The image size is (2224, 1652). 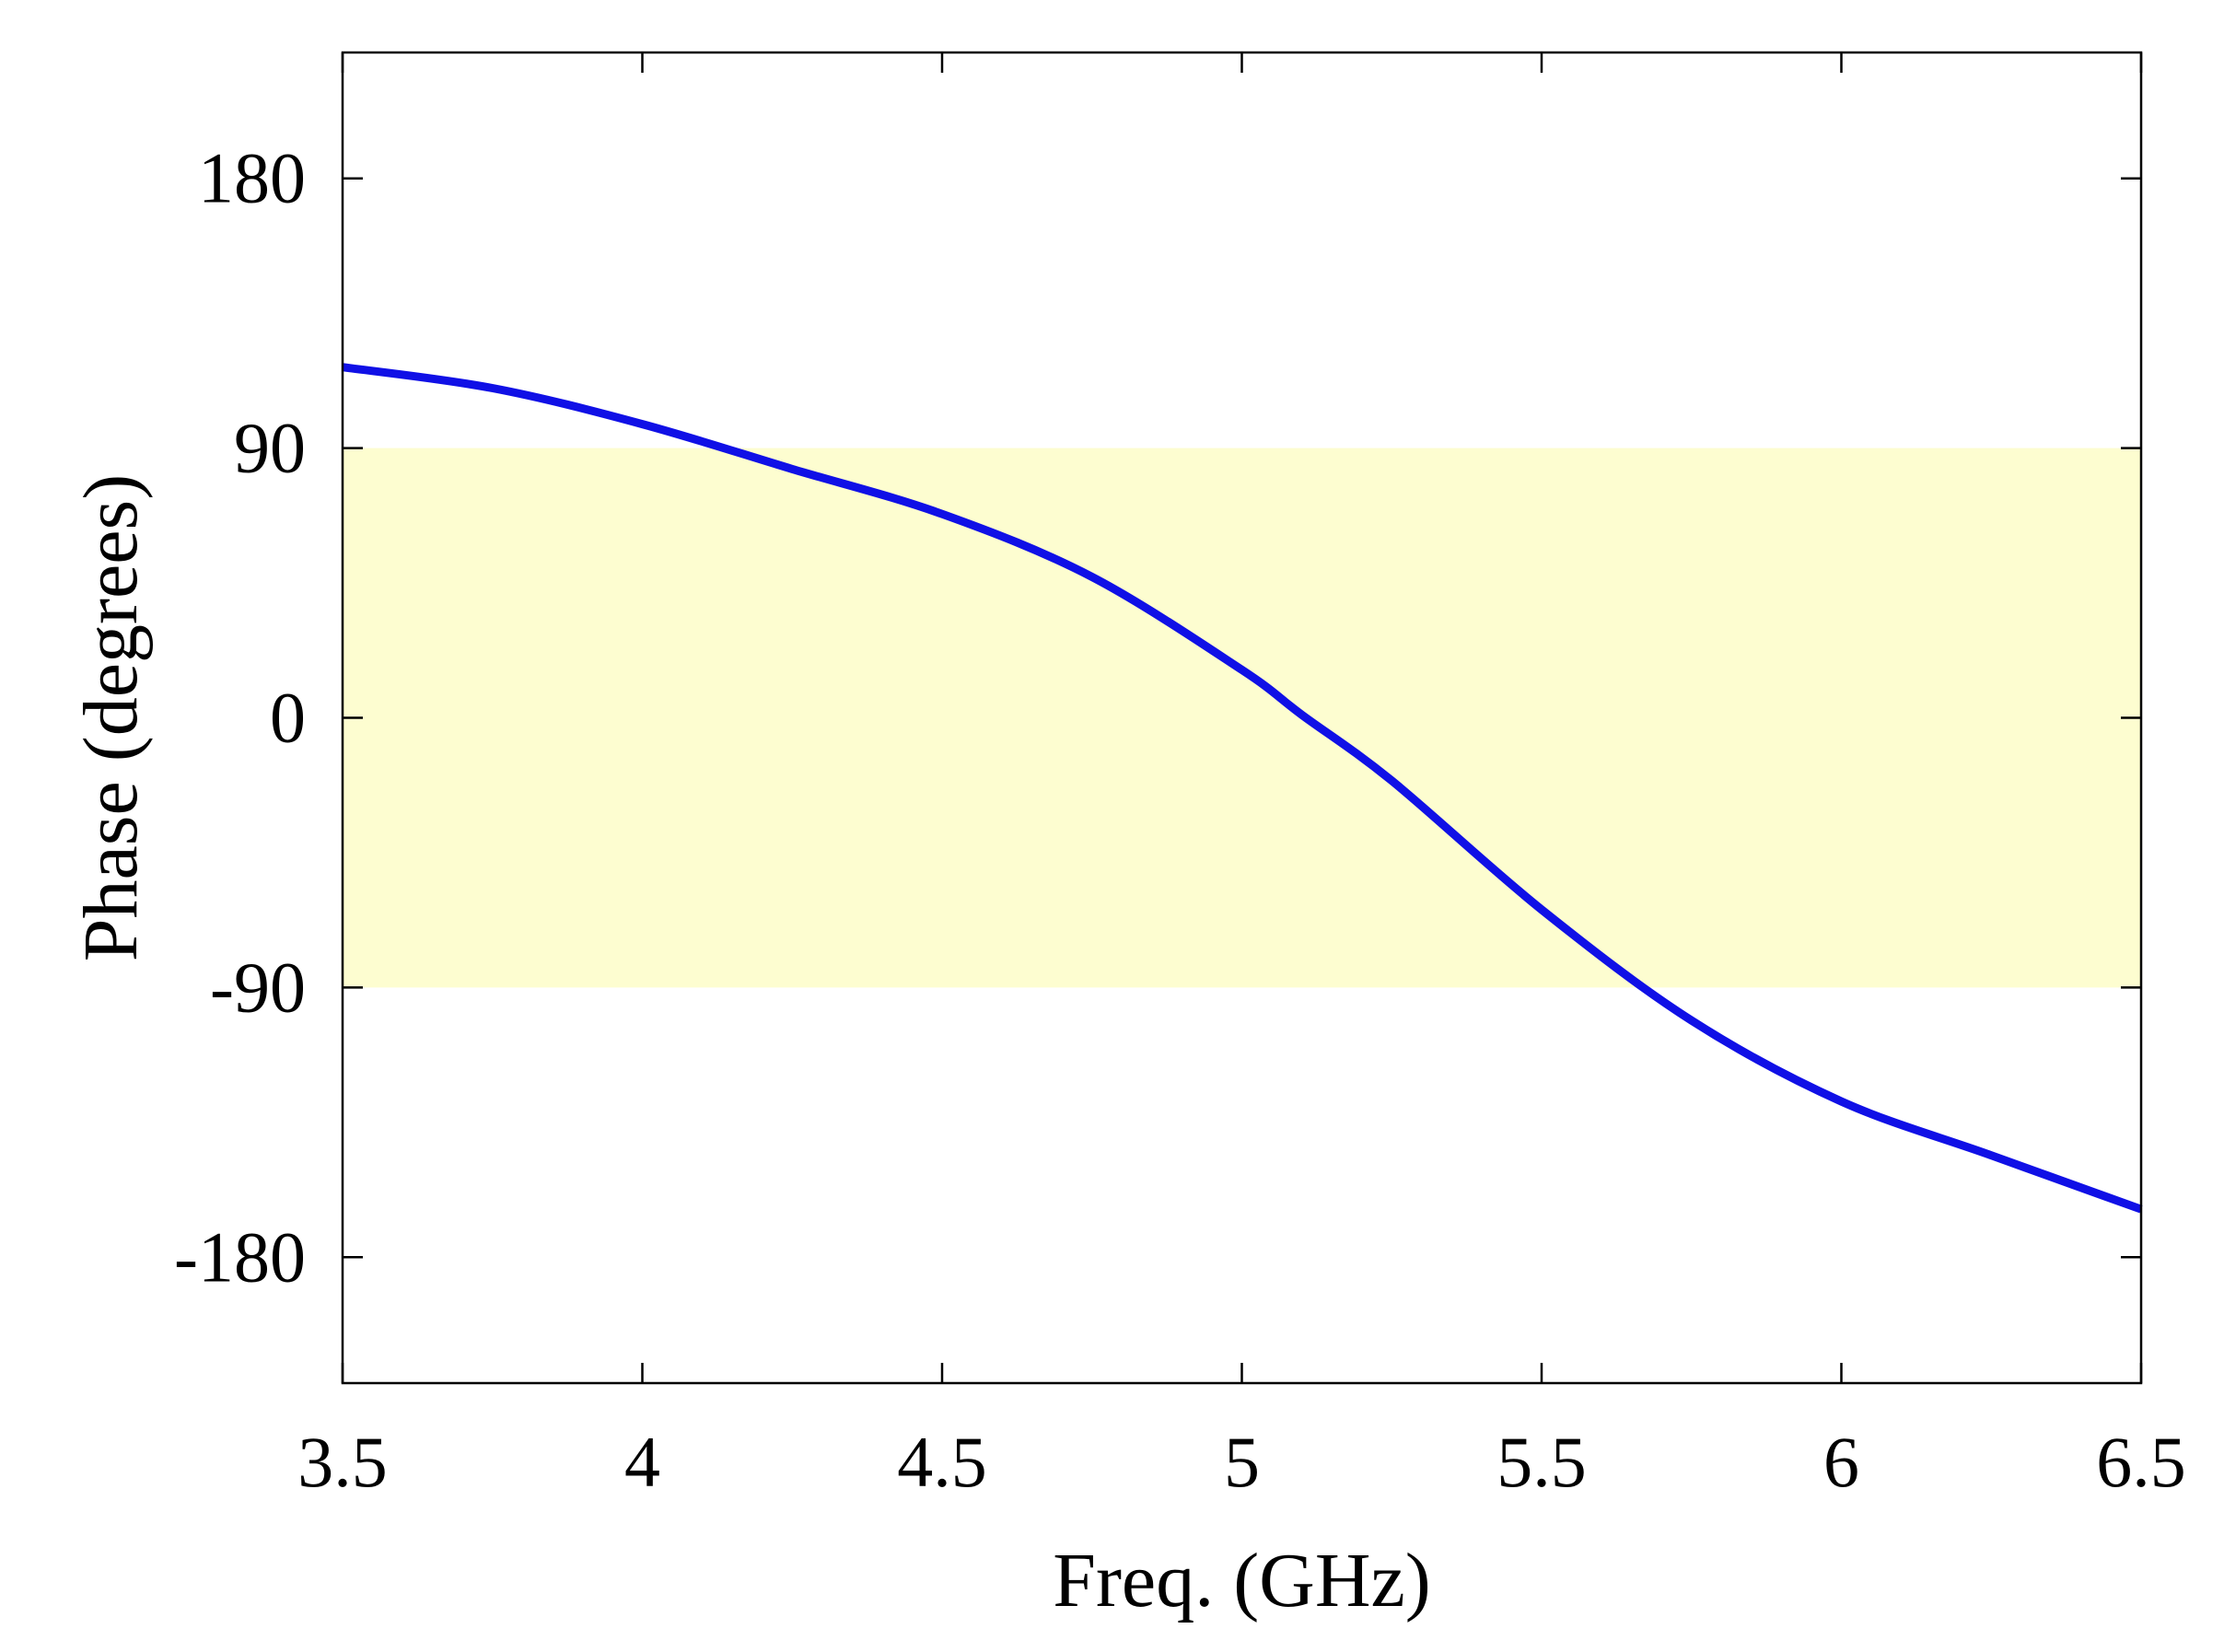 What do you see at coordinates (288, 718) in the screenshot?
I see `y-tick-label: 0` at bounding box center [288, 718].